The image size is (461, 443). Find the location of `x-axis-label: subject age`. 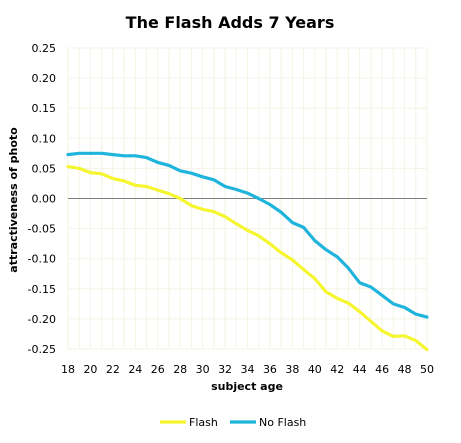

x-axis-label: subject age is located at coordinates (247, 386).